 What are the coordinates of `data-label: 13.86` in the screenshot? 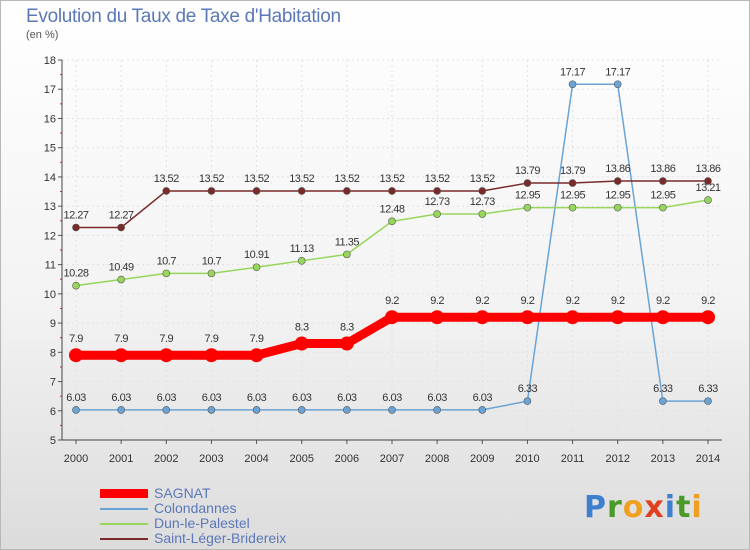 It's located at (617, 169).